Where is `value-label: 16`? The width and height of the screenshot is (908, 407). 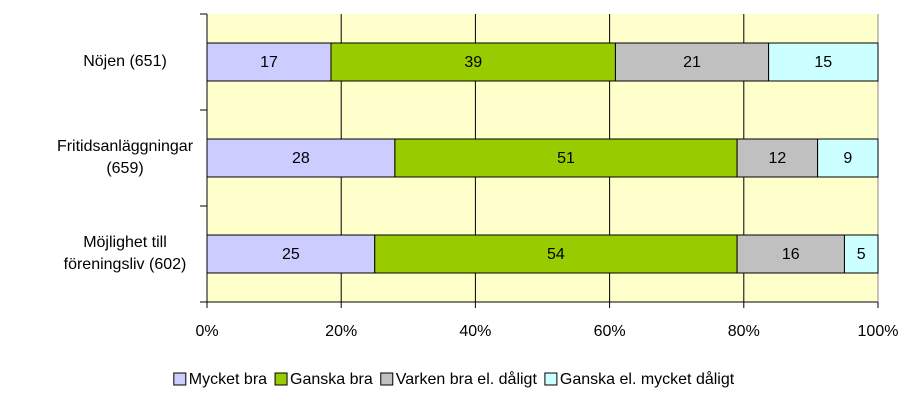
value-label: 16 is located at coordinates (791, 254).